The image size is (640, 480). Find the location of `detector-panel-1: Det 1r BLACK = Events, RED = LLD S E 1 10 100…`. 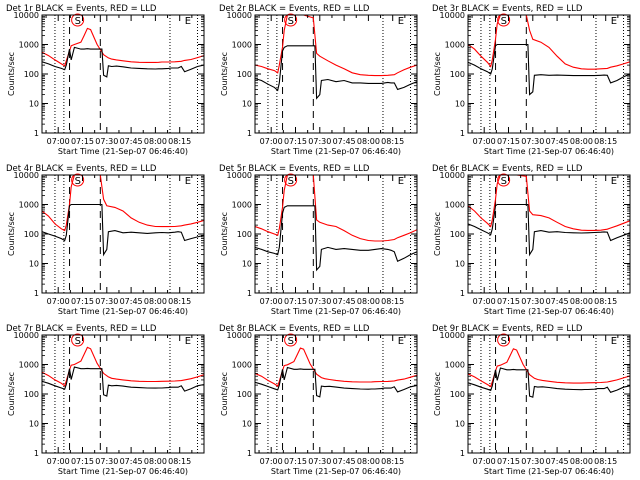

detector-panel-1: Det 1r BLACK = Events, RED = LLD S E 1 10 100… is located at coordinates (105, 80).